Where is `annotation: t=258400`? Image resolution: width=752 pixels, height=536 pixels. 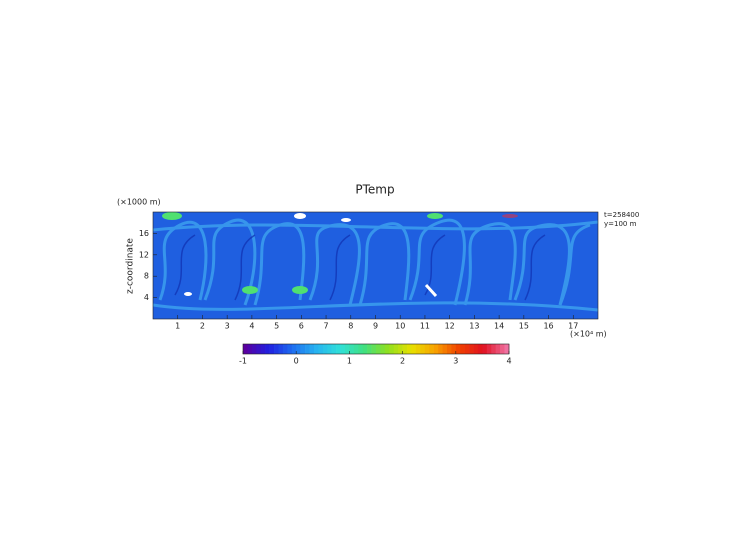 annotation: t=258400 is located at coordinates (621, 215).